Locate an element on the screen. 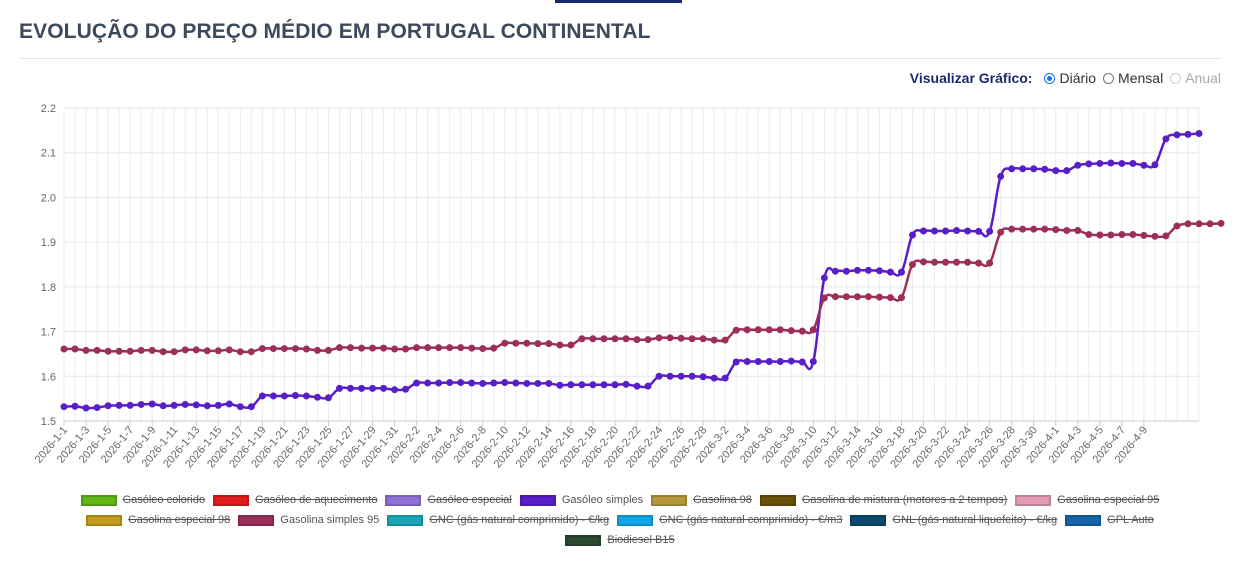 The width and height of the screenshot is (1241, 566). legend-label: GNC (gás natural comprimido) - €/kg is located at coordinates (519, 520).